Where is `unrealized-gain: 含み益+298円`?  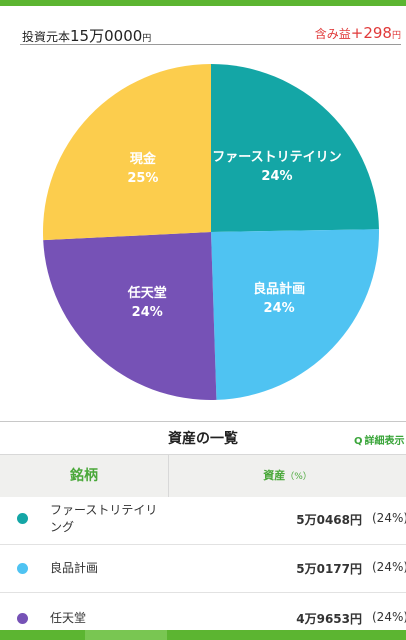
unrealized-gain: 含み益+298円 is located at coordinates (358, 33).